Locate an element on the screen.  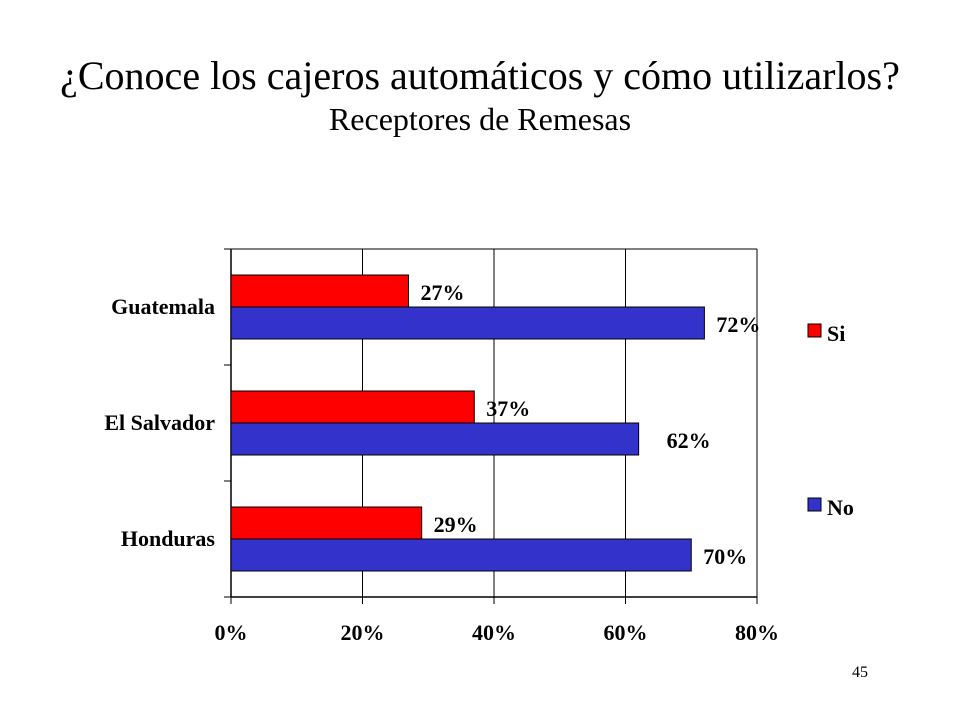
data-label: 27% is located at coordinates (443, 292).